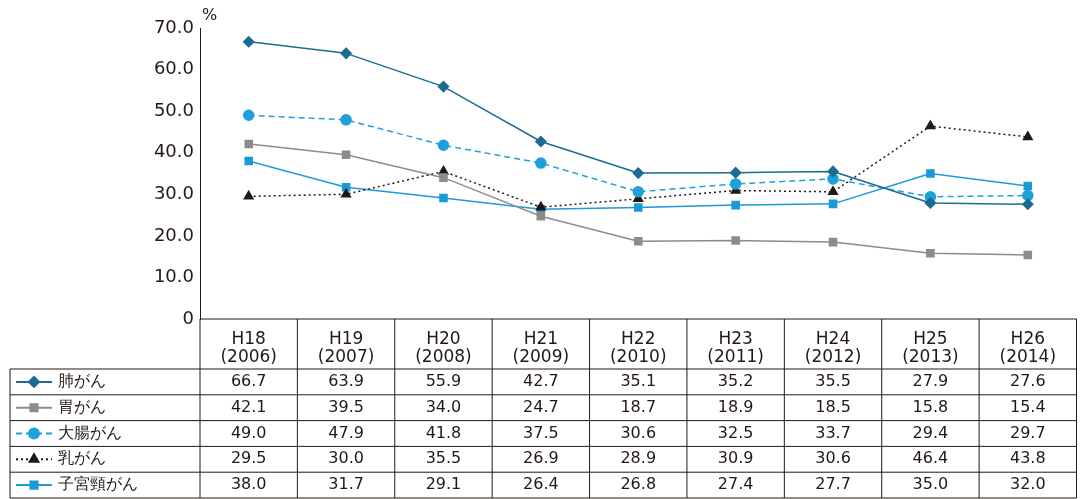 Image resolution: width=1083 pixels, height=499 pixels. Describe the element at coordinates (930, 458) in the screenshot. I see `data-label: 46.4` at that location.